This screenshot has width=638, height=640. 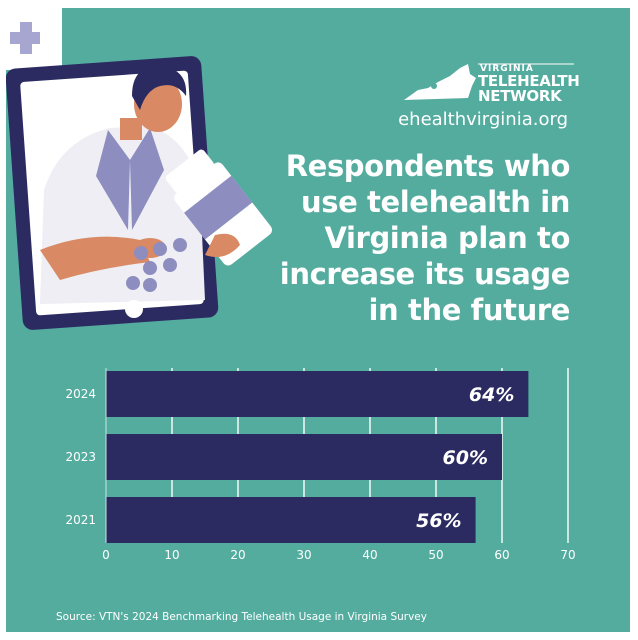 I want to click on category-label: 2024, so click(x=80, y=394).